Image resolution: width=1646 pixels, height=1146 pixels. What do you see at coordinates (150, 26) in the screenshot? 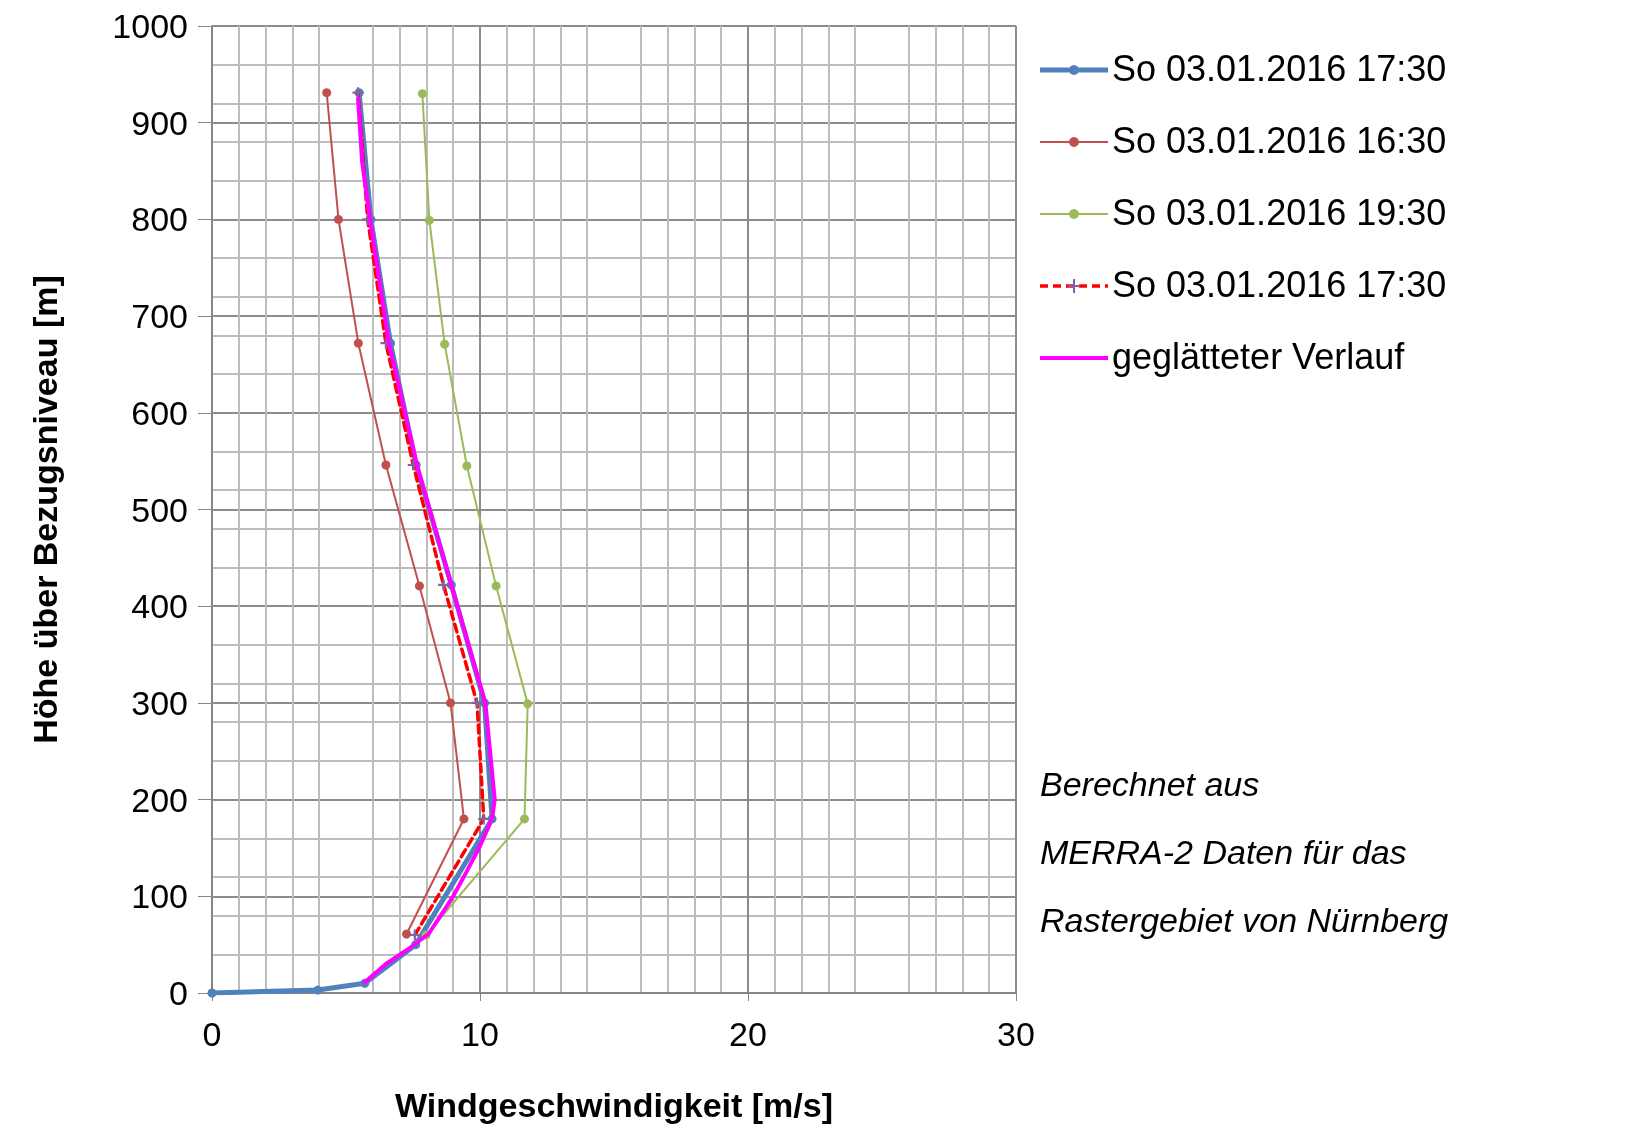
I see `y-tick-label: 1000` at bounding box center [150, 26].